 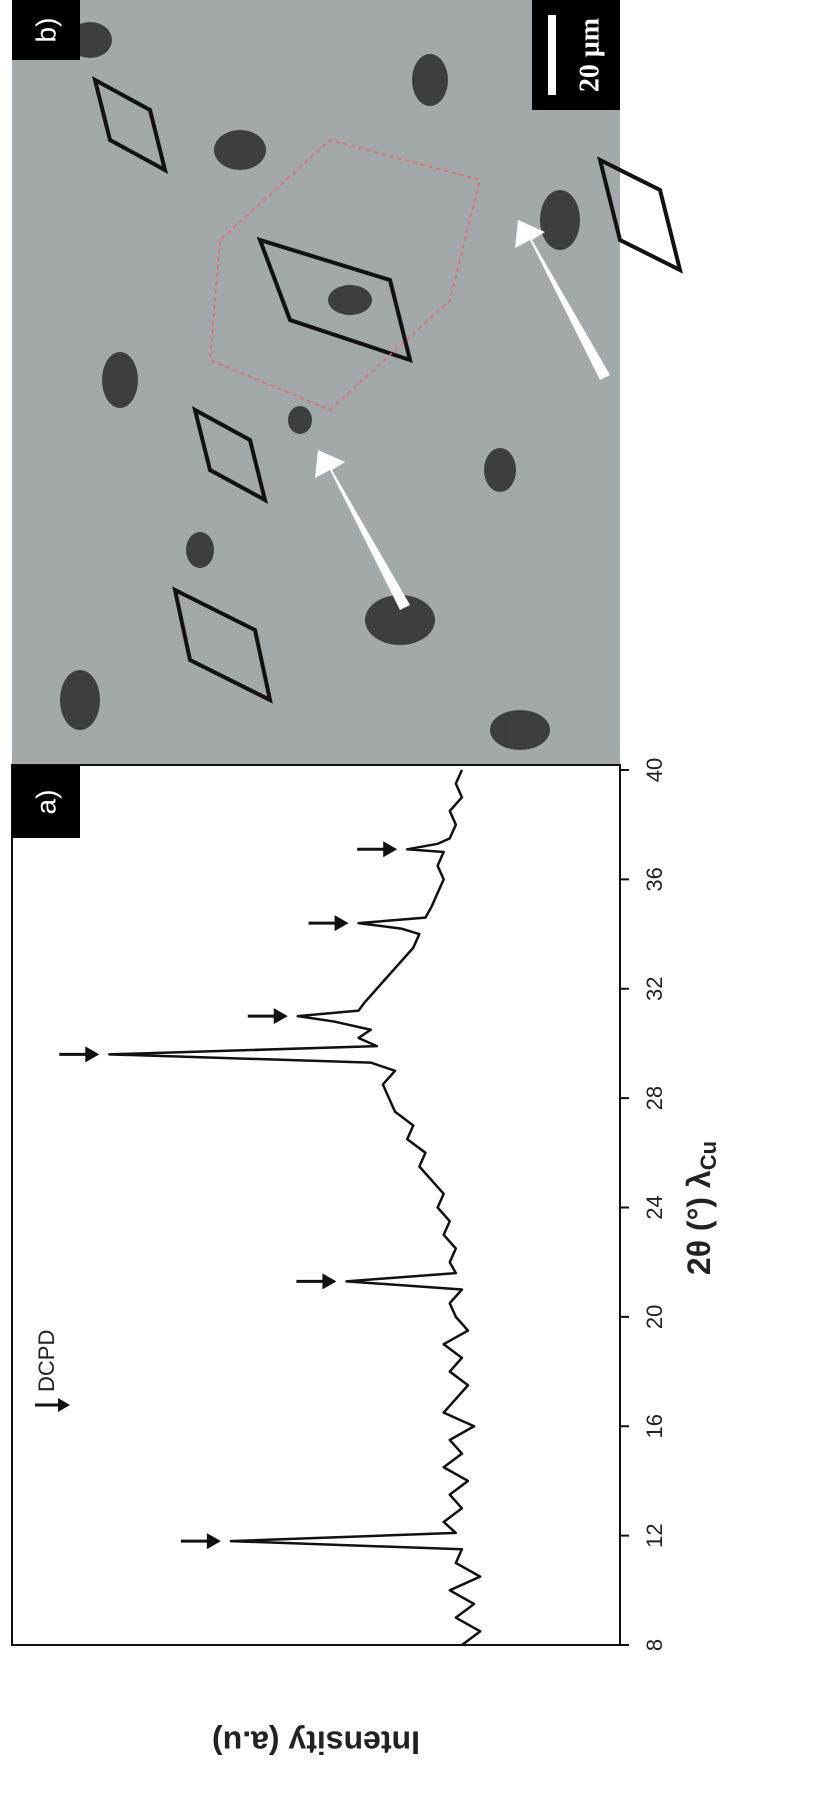 I want to click on x-tick-label: 8, so click(x=654, y=1645).